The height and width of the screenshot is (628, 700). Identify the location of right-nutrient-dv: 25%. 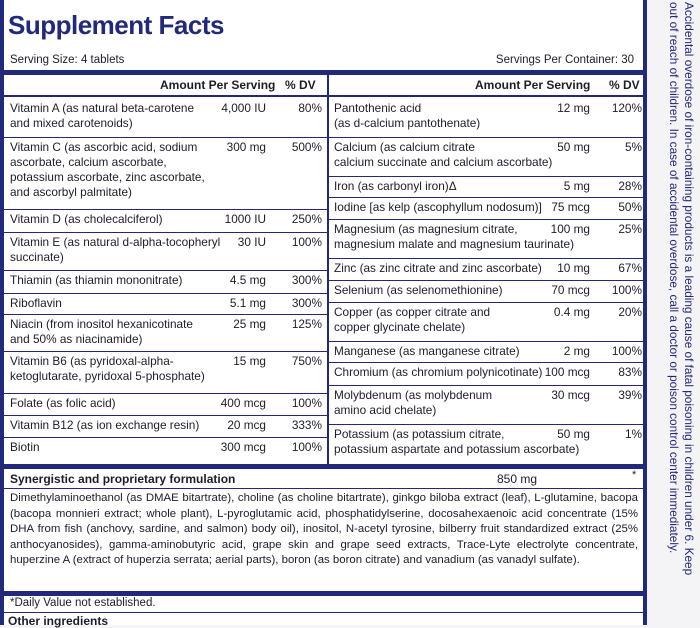
(630, 229).